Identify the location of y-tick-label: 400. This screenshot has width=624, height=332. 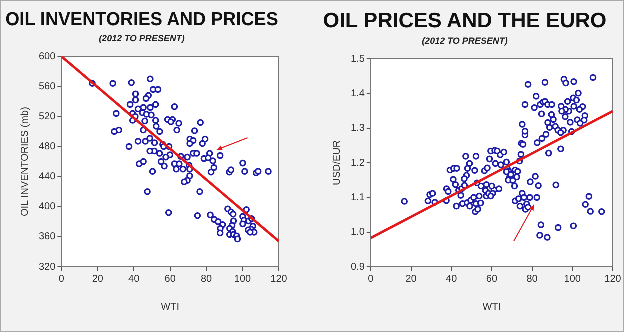
(47, 207).